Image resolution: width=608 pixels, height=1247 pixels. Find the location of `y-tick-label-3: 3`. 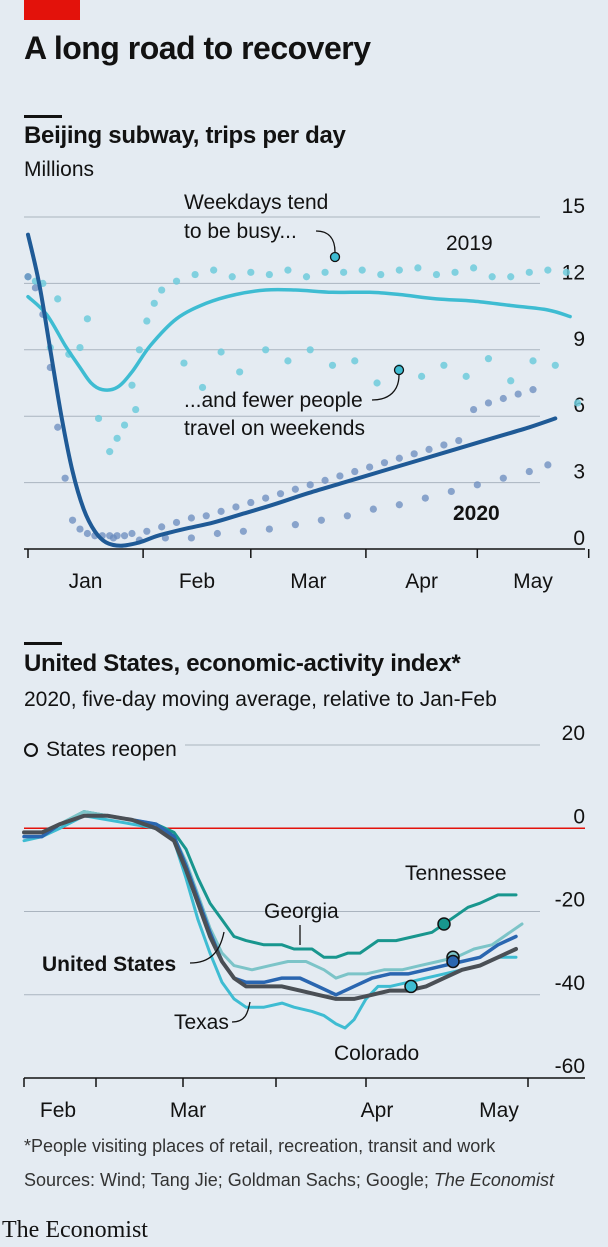

y-tick-label-3: 3 is located at coordinates (579, 472).